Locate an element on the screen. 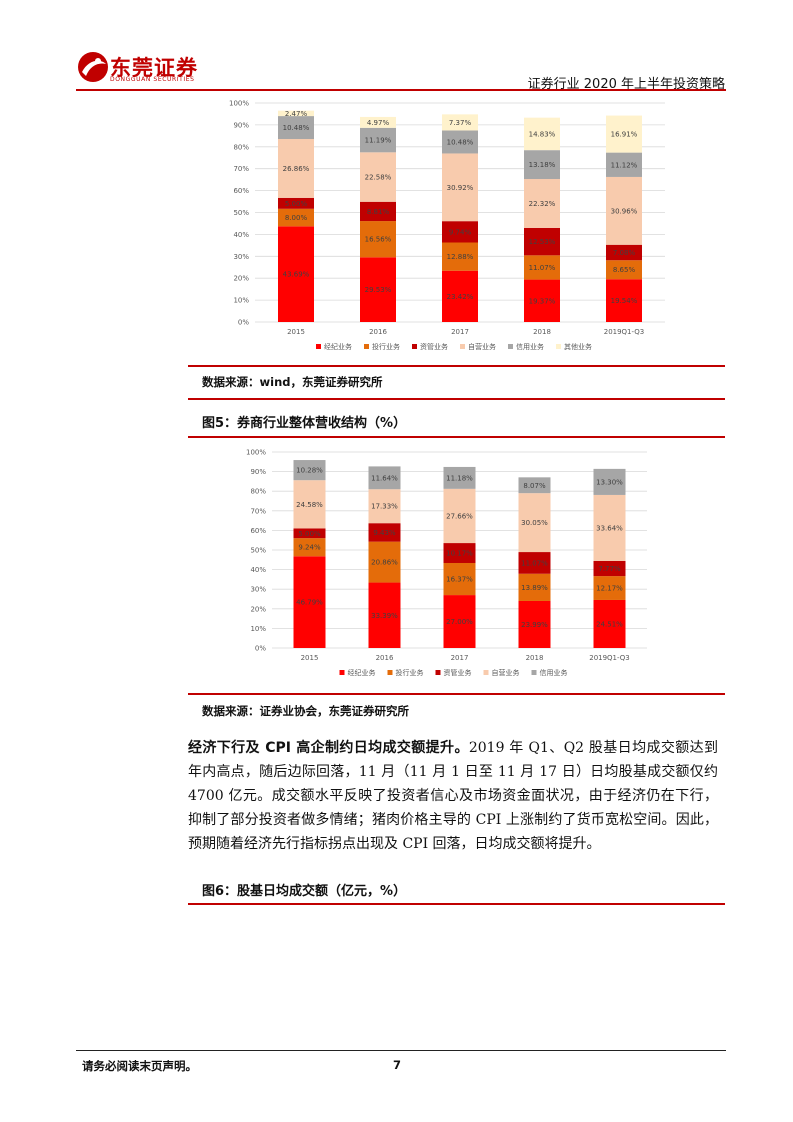 The image size is (793, 1122). company-logo is located at coordinates (141, 69).